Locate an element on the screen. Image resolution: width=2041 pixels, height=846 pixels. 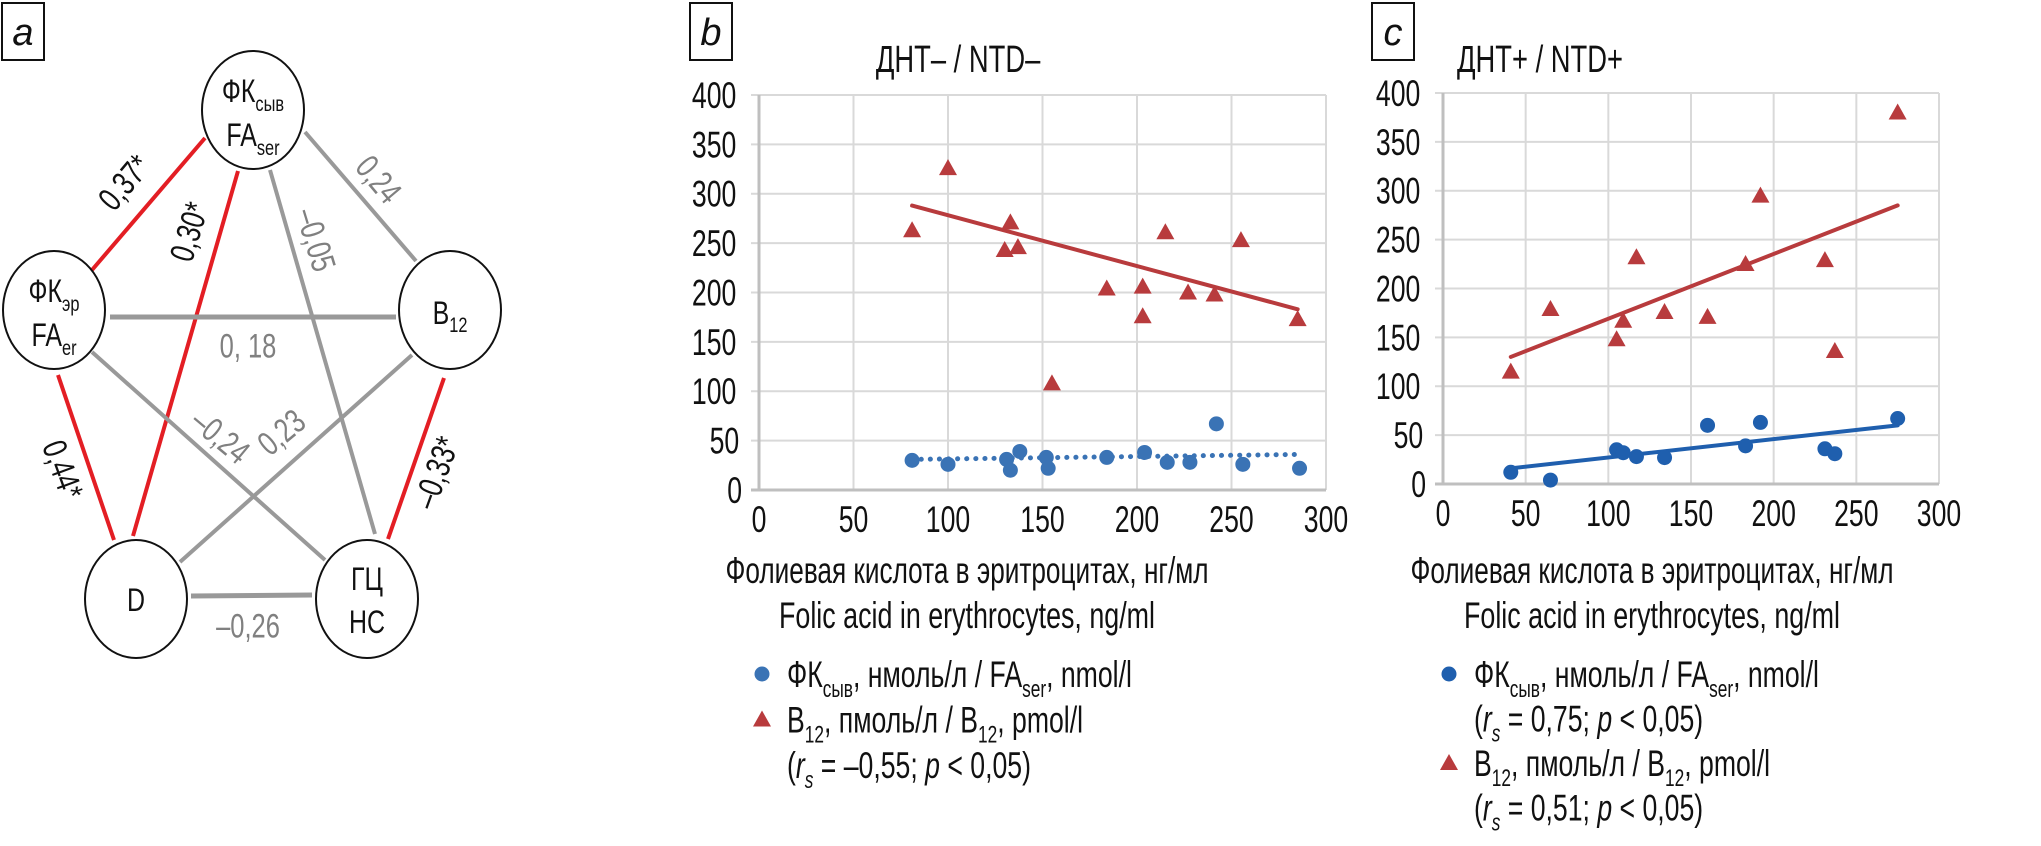
legend-text-part: < 0,05) is located at coordinates (985, 765).